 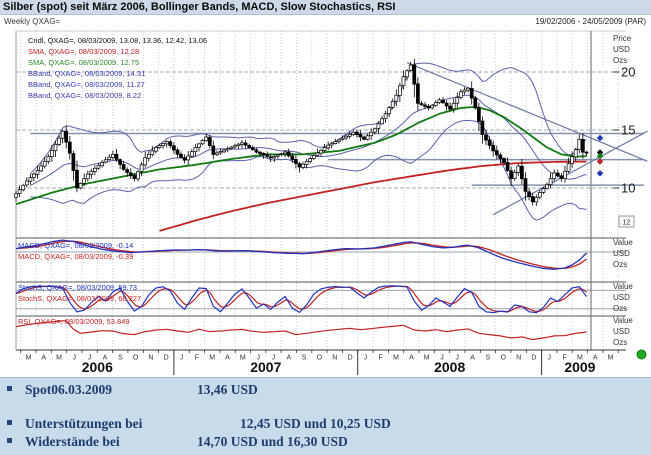 What do you see at coordinates (623, 286) in the screenshot?
I see `stoch-axis-caption: Value` at bounding box center [623, 286].